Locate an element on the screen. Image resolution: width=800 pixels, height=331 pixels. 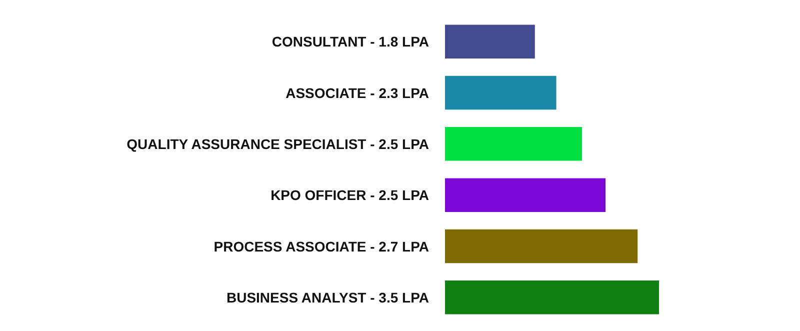
y-tick-label: PROCESS ASSOCIATE - 2.7 LPA is located at coordinates (321, 246).